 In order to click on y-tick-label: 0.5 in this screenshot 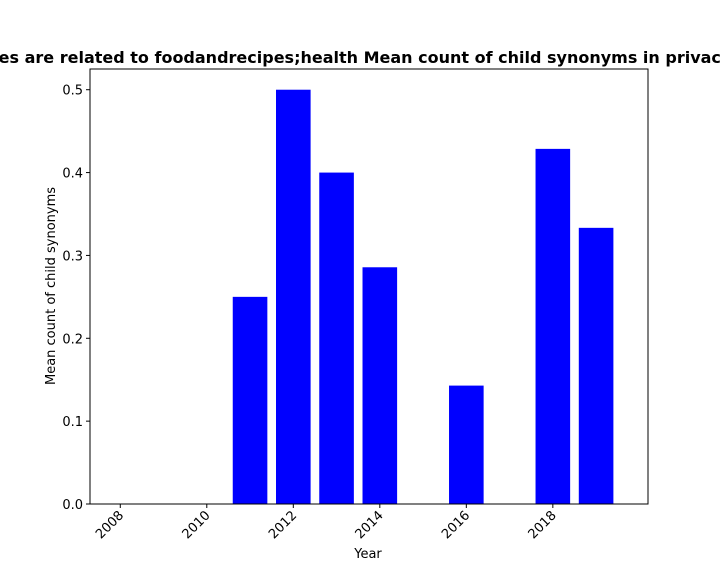, I will do `click(72, 91)`.